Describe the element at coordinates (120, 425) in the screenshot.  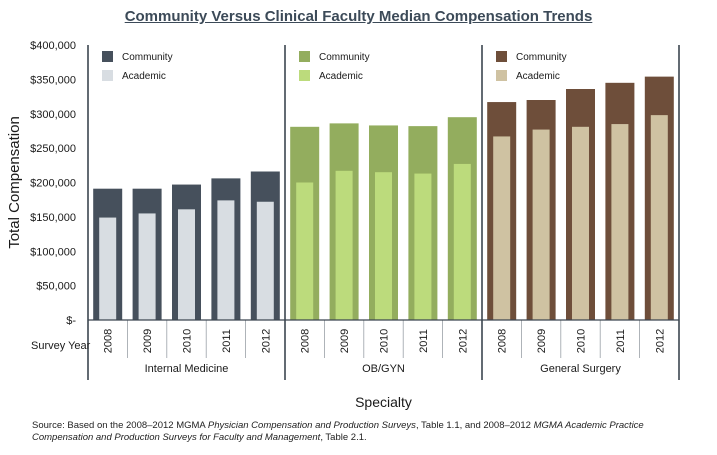
I see `source-prefix: Source: Based on the 2008–2012 MGMA` at that location.